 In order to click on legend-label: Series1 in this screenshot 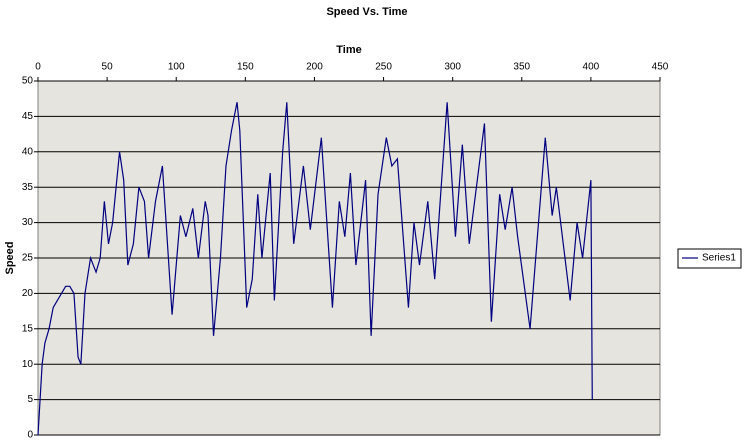, I will do `click(719, 258)`.